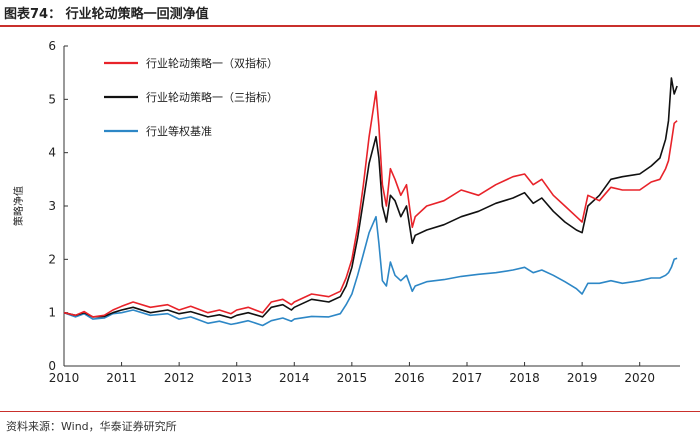 Image resolution: width=700 pixels, height=437 pixels. Describe the element at coordinates (350, 13) in the screenshot. I see `figure-header: 图表74： 行业轮动策略一回测净值` at that location.